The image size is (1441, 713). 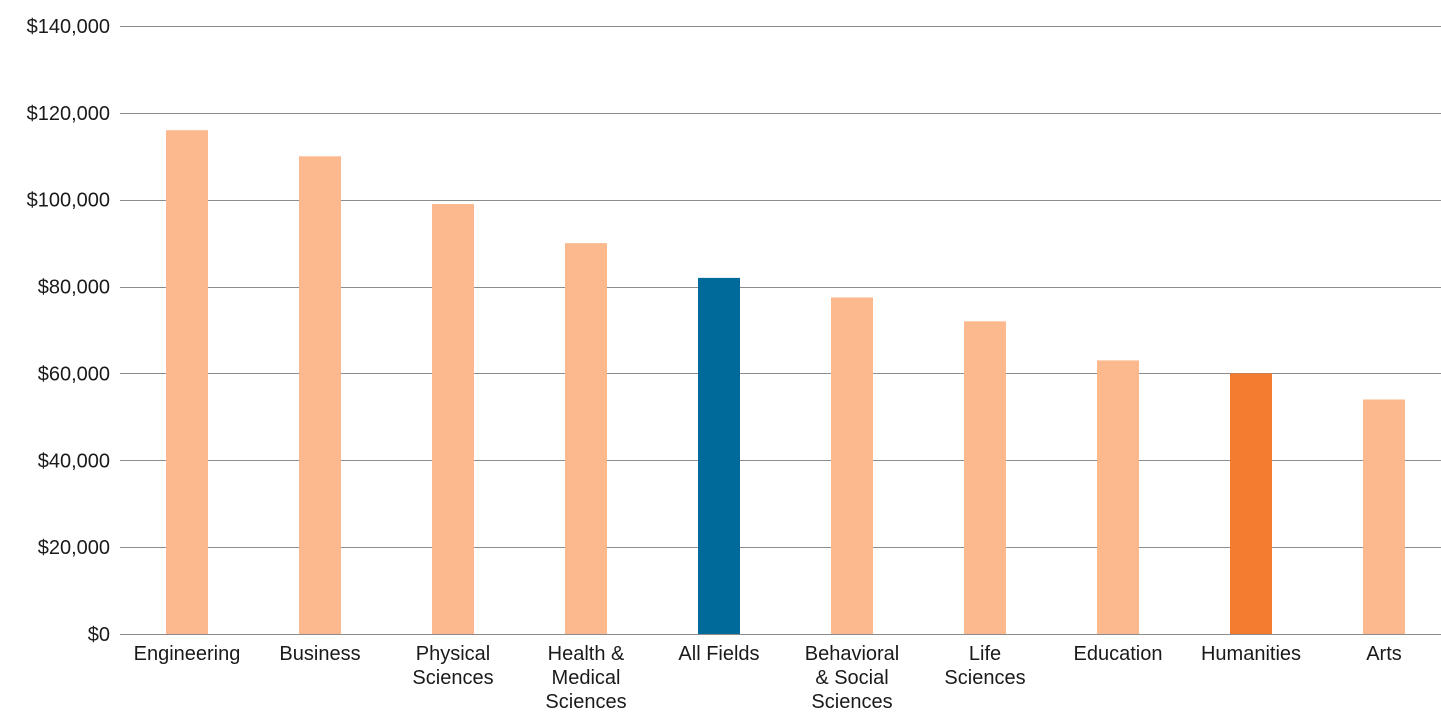 I want to click on x-tick-label: Health & Medical Sciences, so click(x=585, y=678).